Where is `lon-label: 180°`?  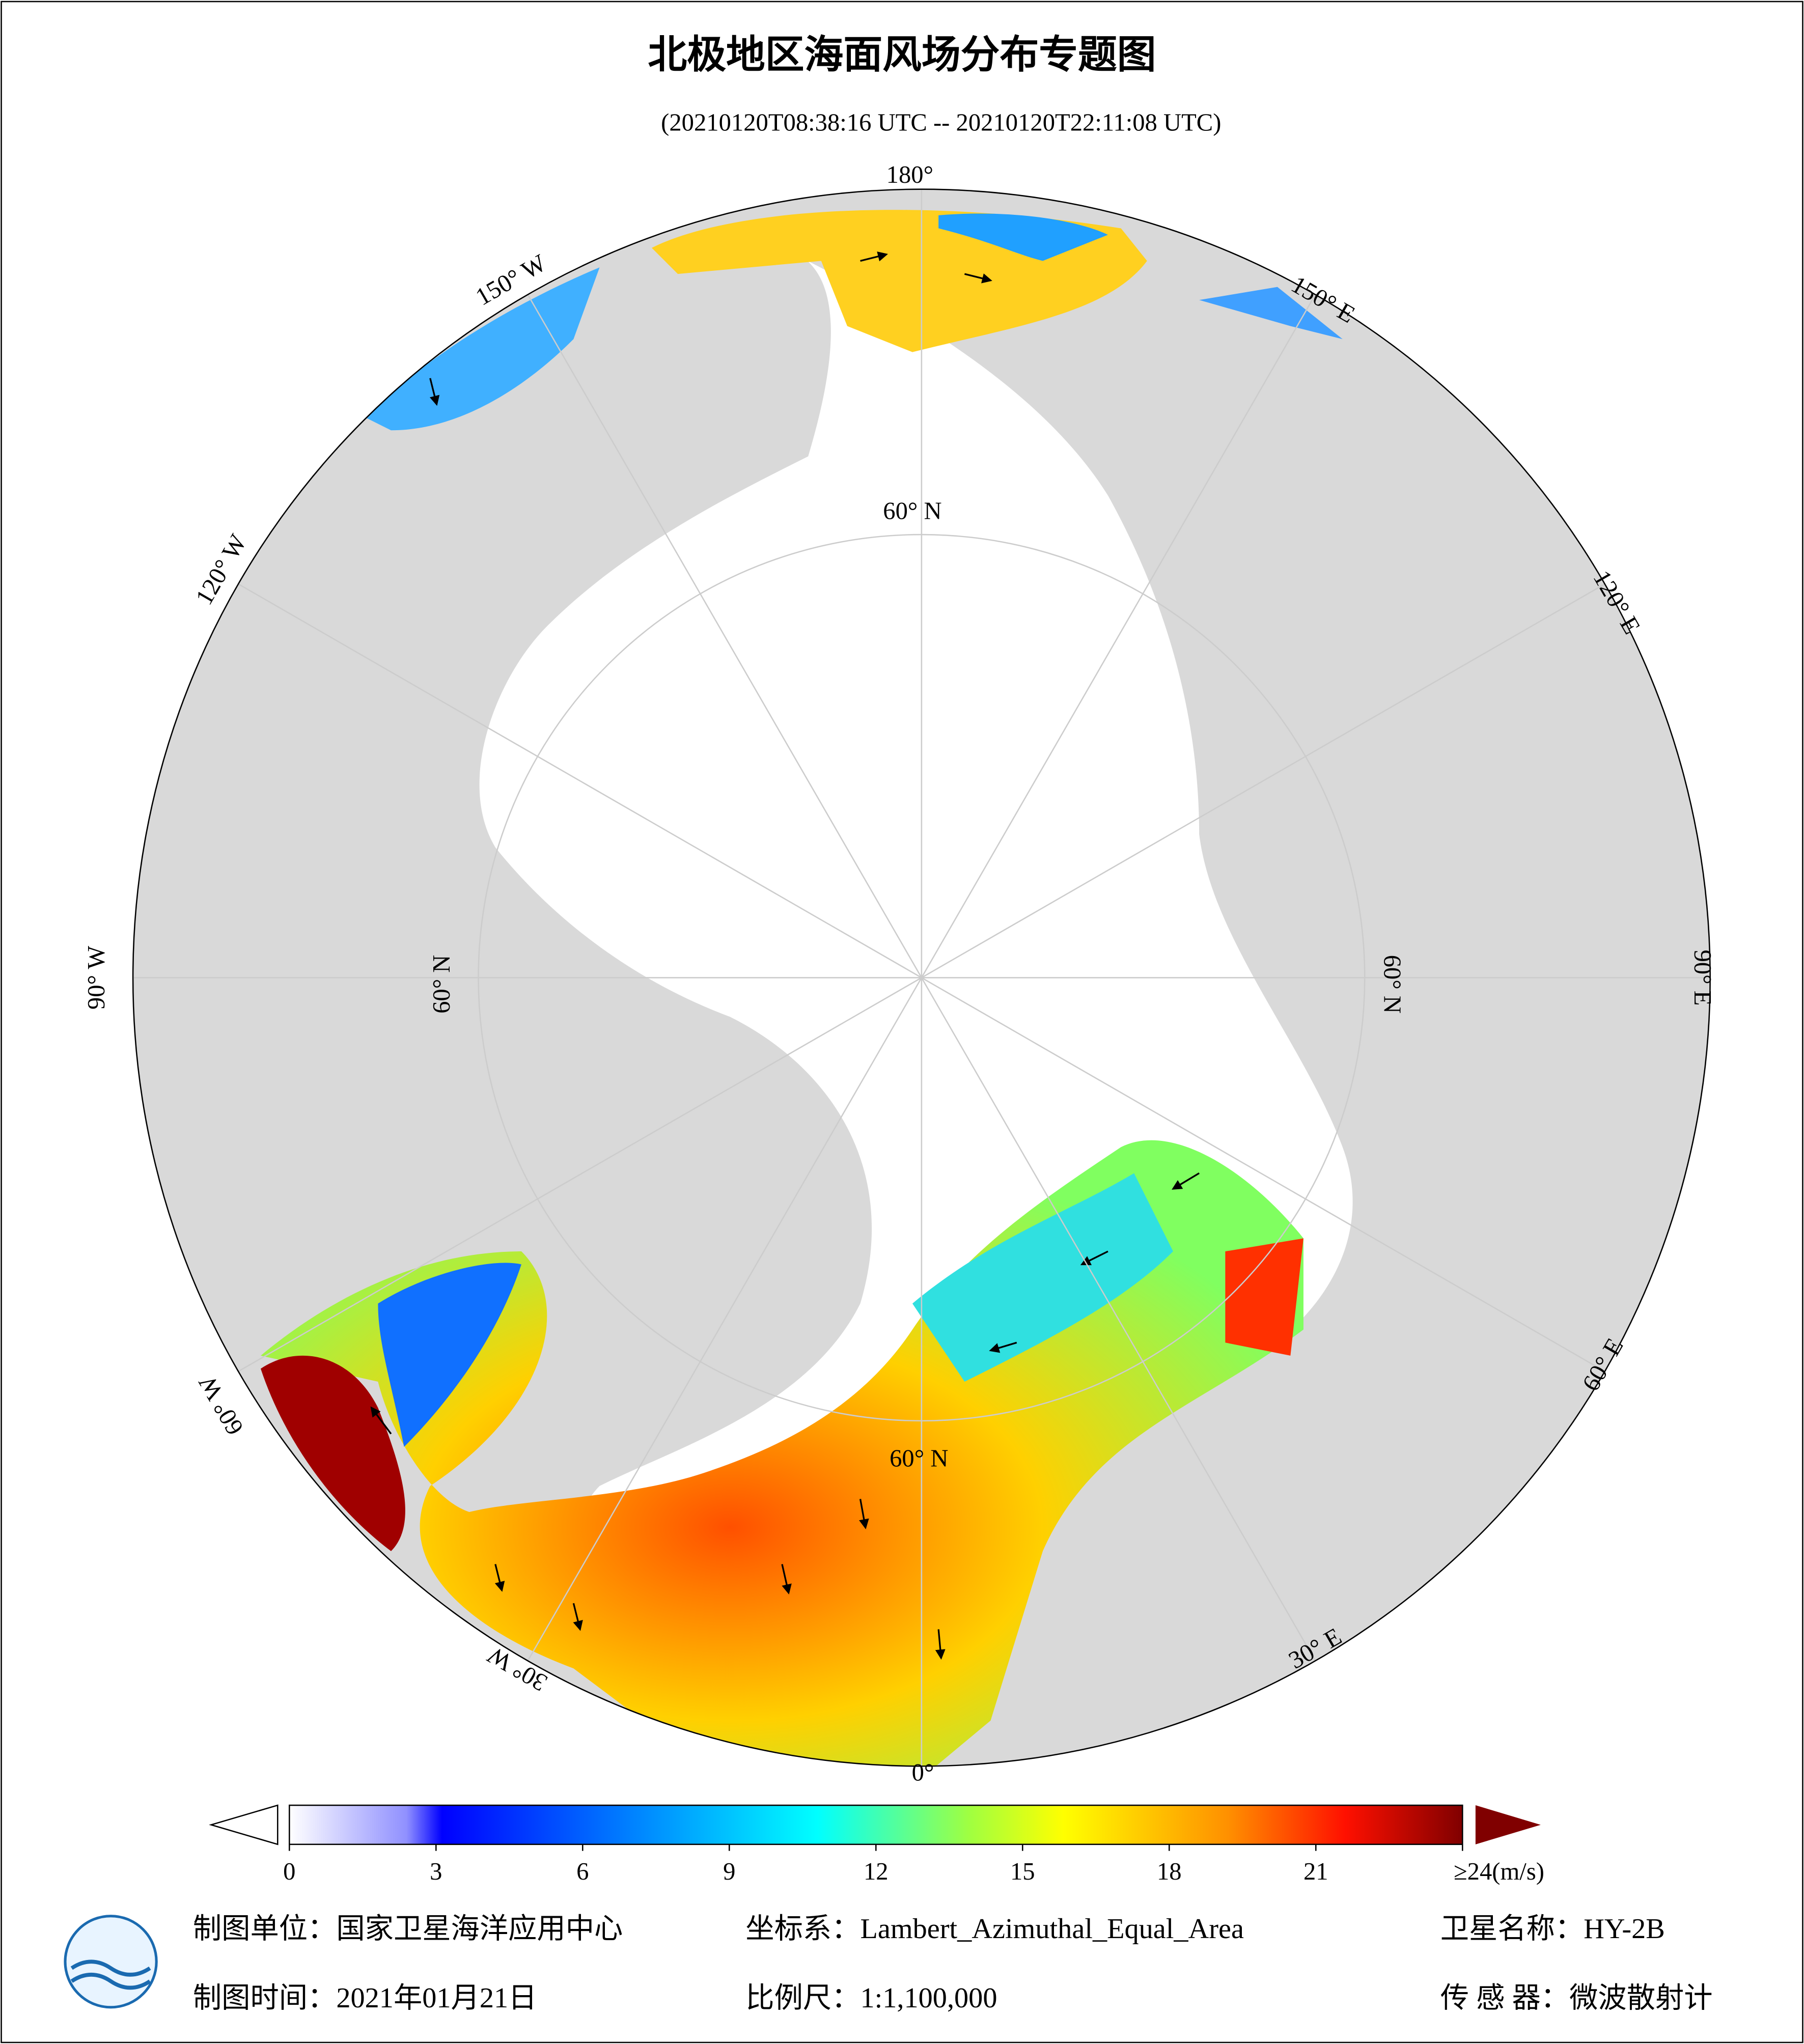 lon-label: 180° is located at coordinates (909, 174).